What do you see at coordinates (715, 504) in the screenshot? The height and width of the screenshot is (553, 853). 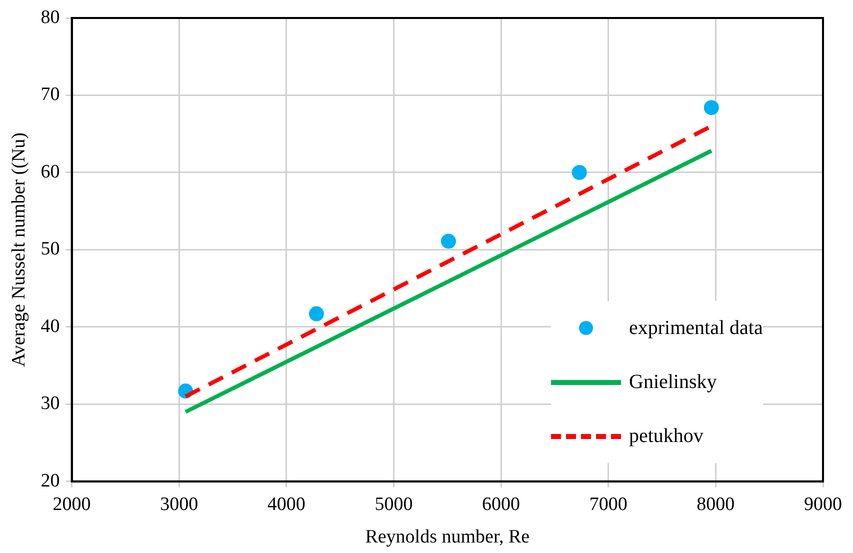 I see `x-tick-label: 8000` at bounding box center [715, 504].